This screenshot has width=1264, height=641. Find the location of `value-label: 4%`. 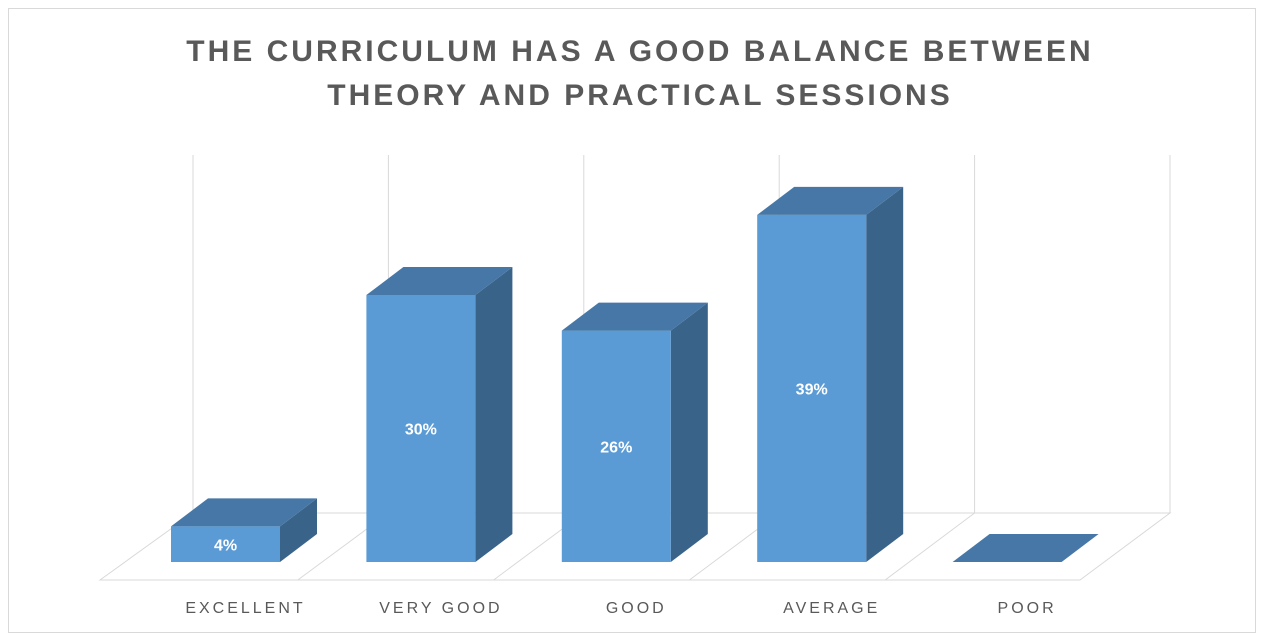

value-label: 4% is located at coordinates (225, 545).